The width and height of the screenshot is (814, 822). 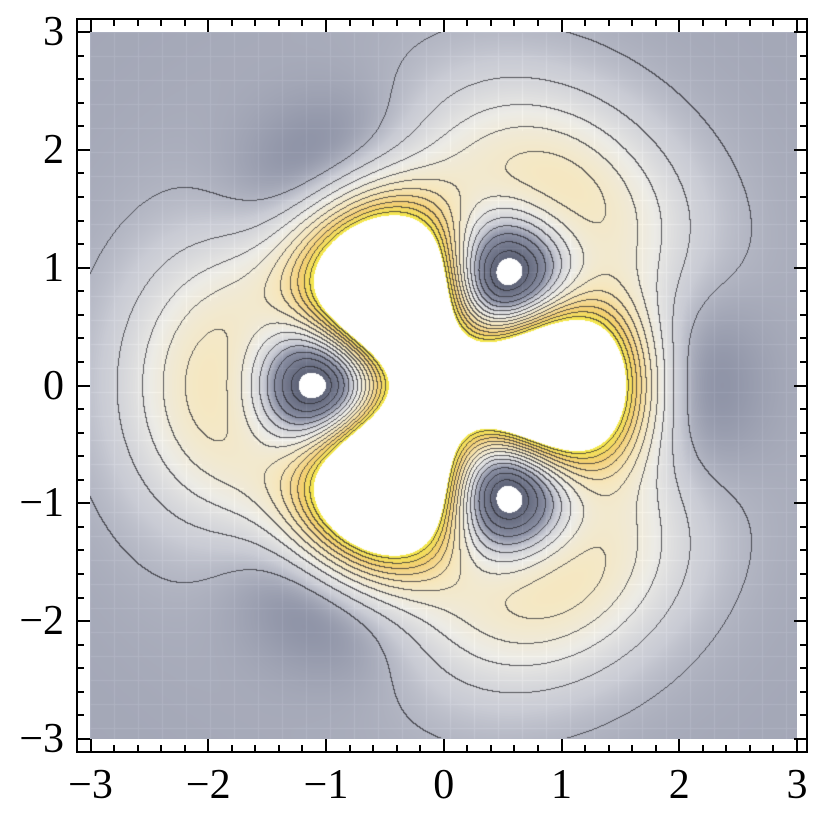 What do you see at coordinates (90, 785) in the screenshot?
I see `x-tick-label: −3` at bounding box center [90, 785].